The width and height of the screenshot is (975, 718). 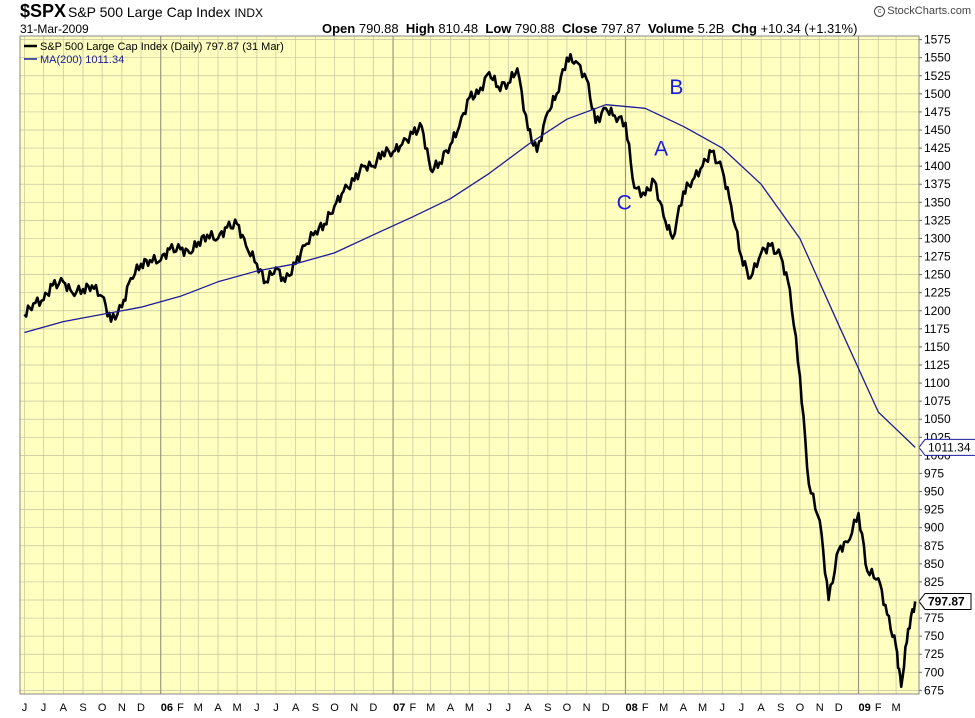 What do you see at coordinates (937, 130) in the screenshot?
I see `y-tick-label: 1450` at bounding box center [937, 130].